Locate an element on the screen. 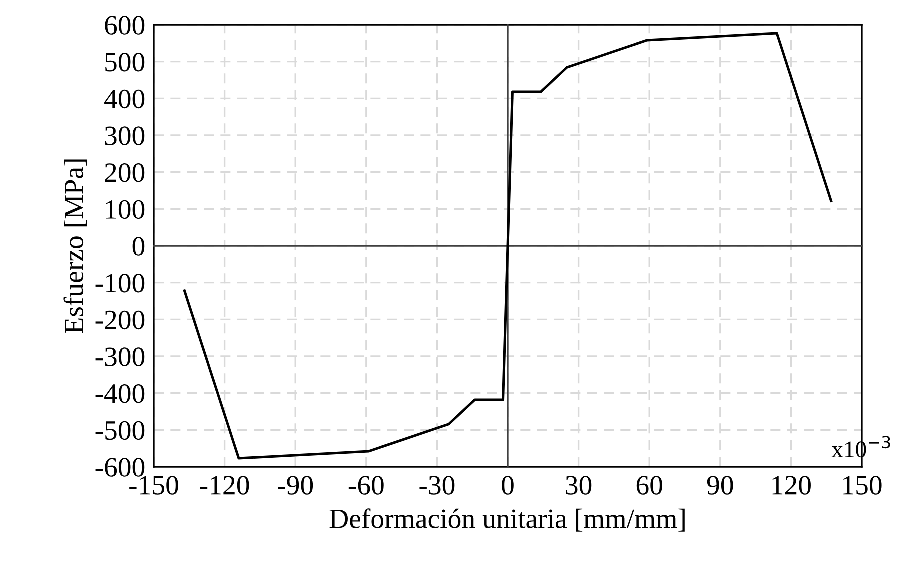  y-tick-label: -500 is located at coordinates (120, 430).